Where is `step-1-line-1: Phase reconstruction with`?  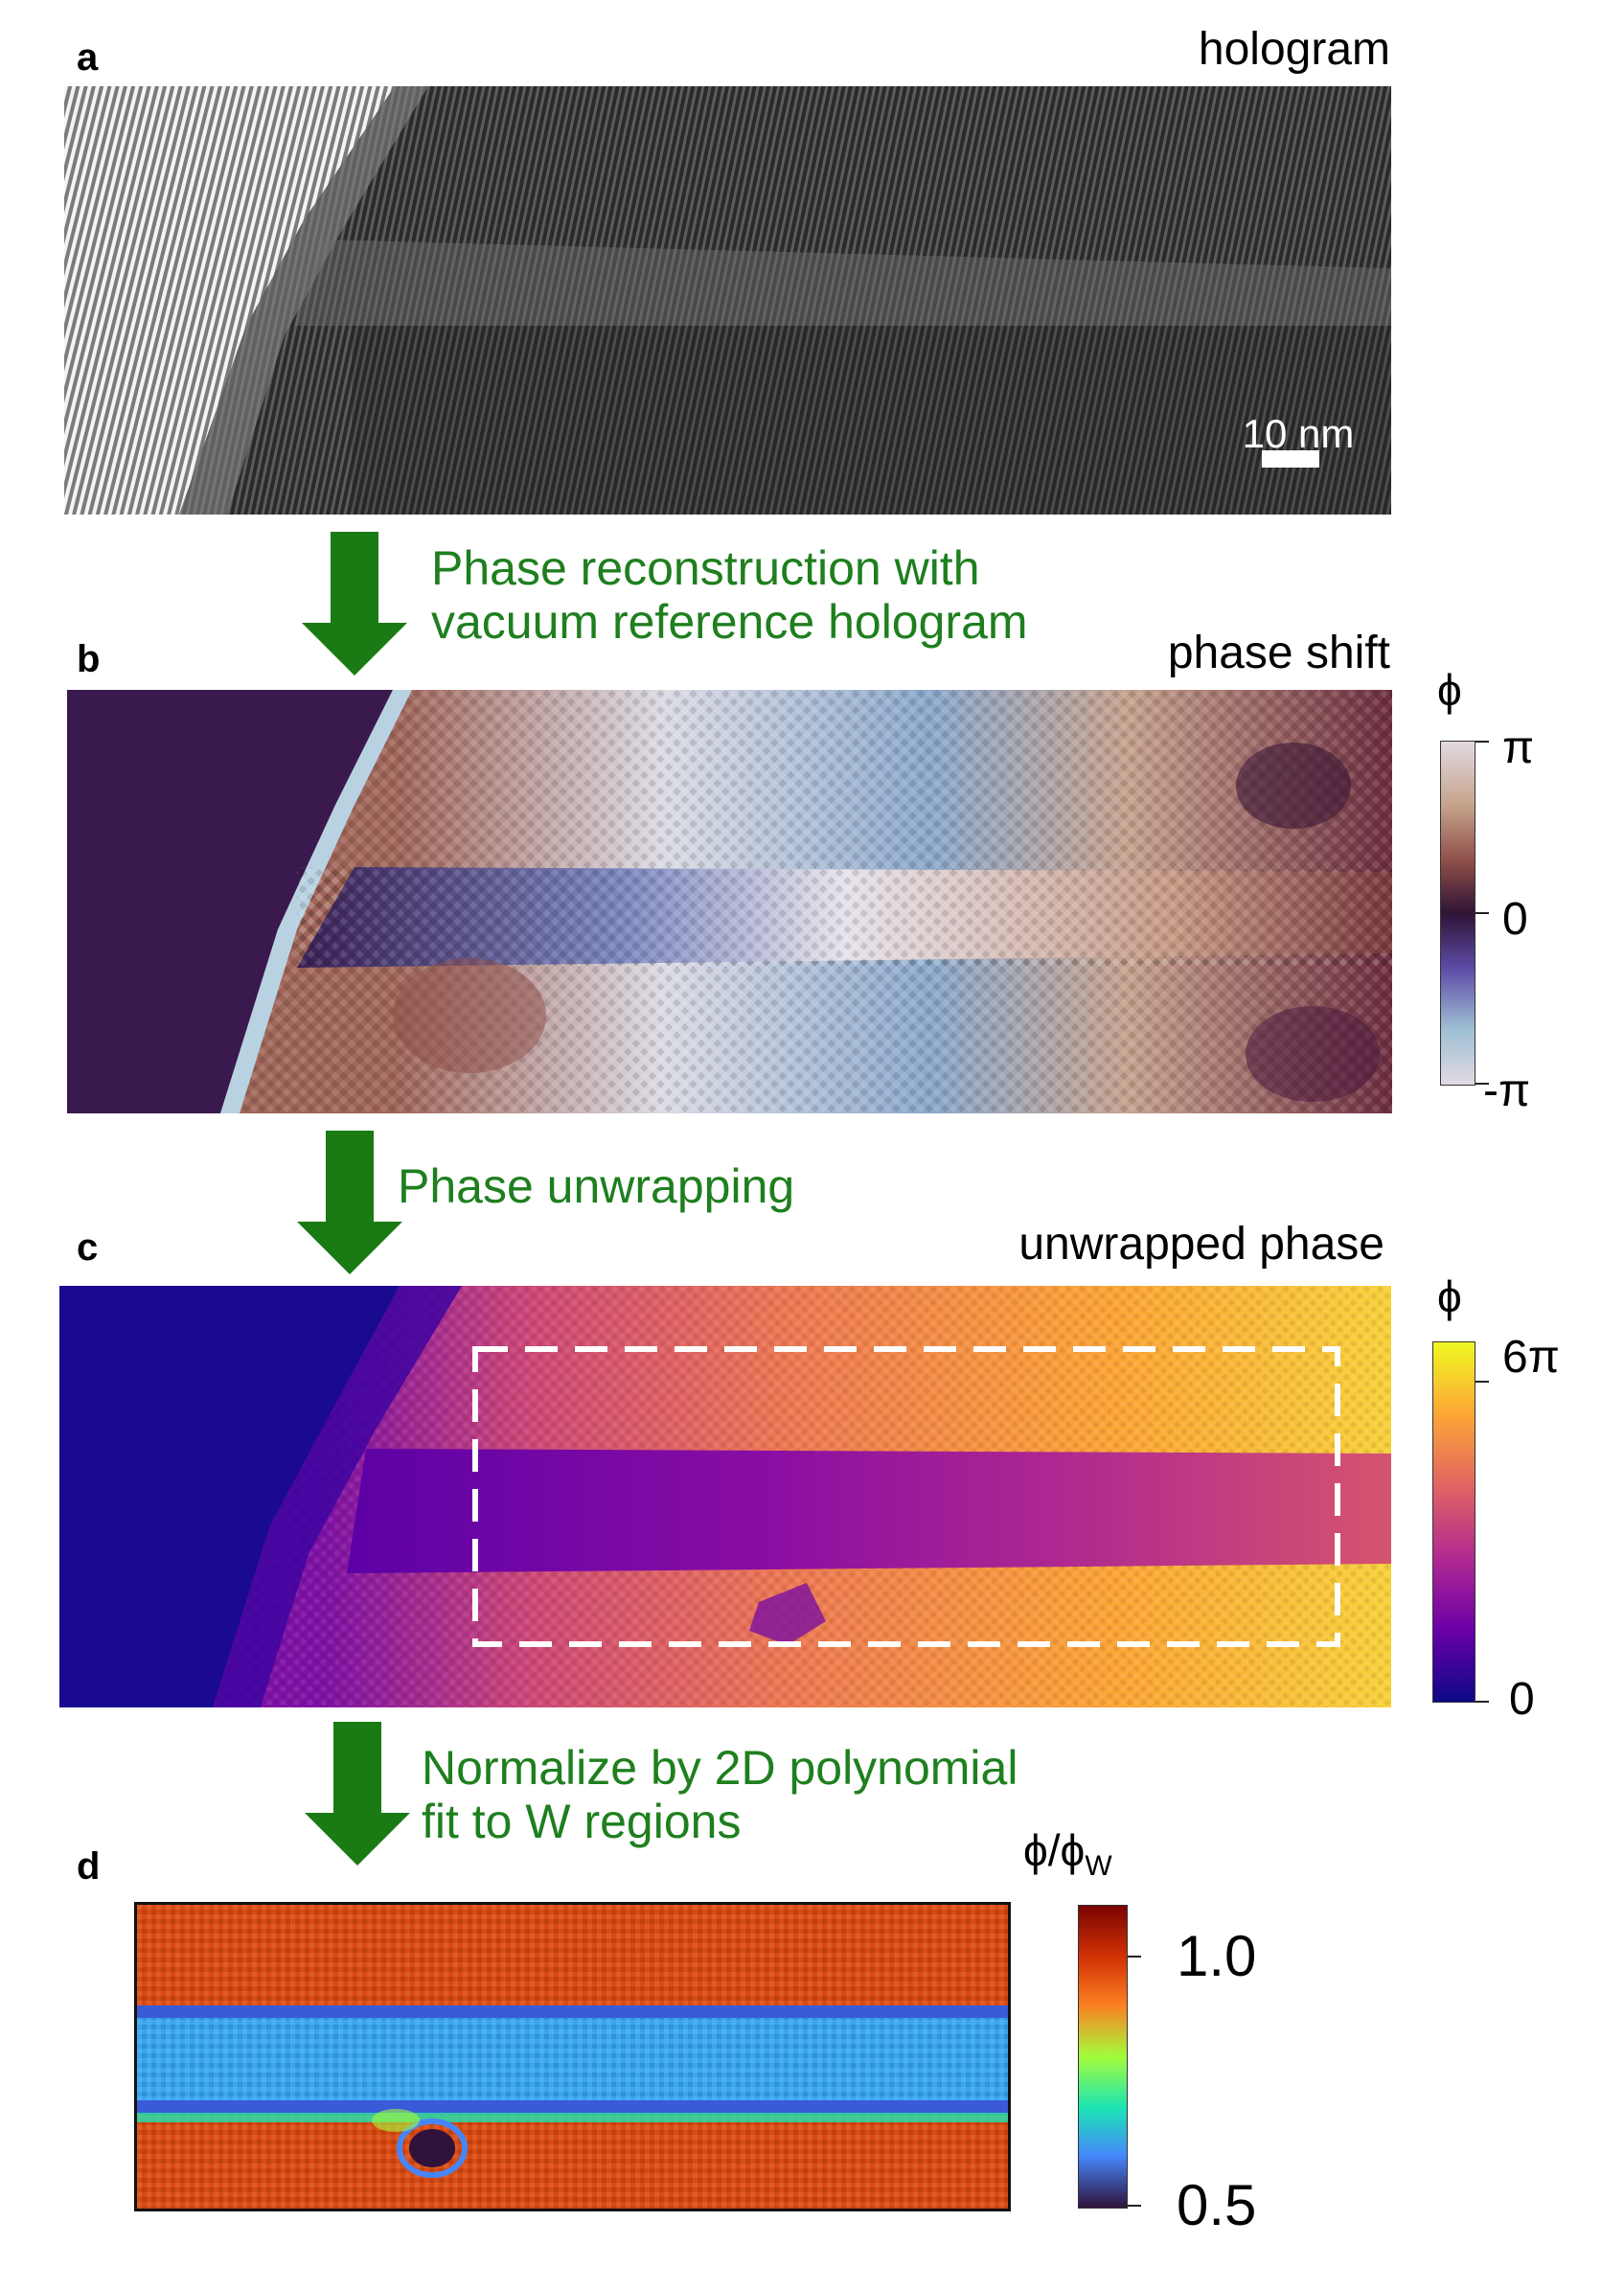
step-1-line-1: Phase reconstruction with is located at coordinates (706, 568).